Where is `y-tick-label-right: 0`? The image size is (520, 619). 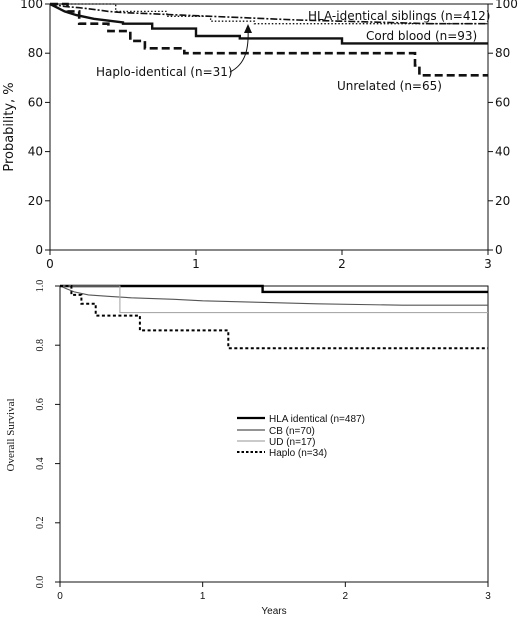 y-tick-label-right: 0 is located at coordinates (499, 250).